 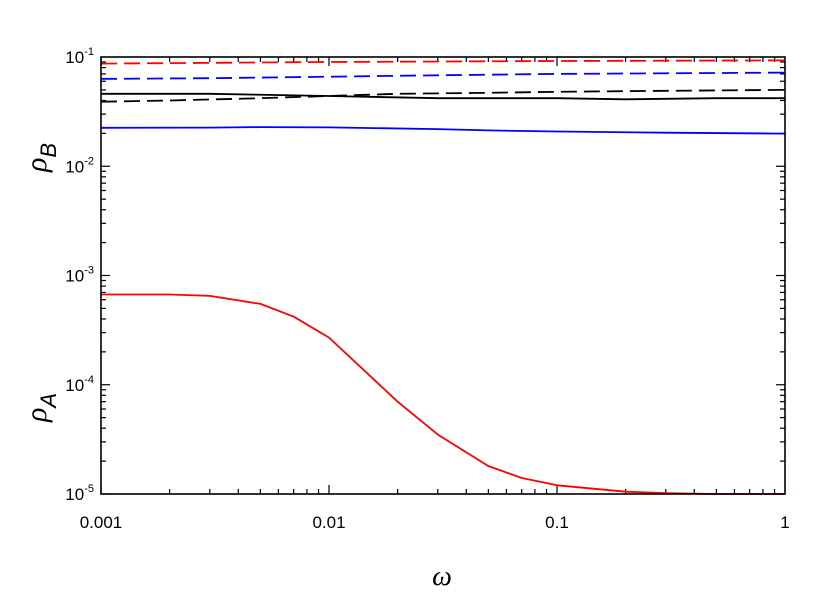 What do you see at coordinates (36, 165) in the screenshot?
I see `y-label-b-symbol: ρ` at bounding box center [36, 165].